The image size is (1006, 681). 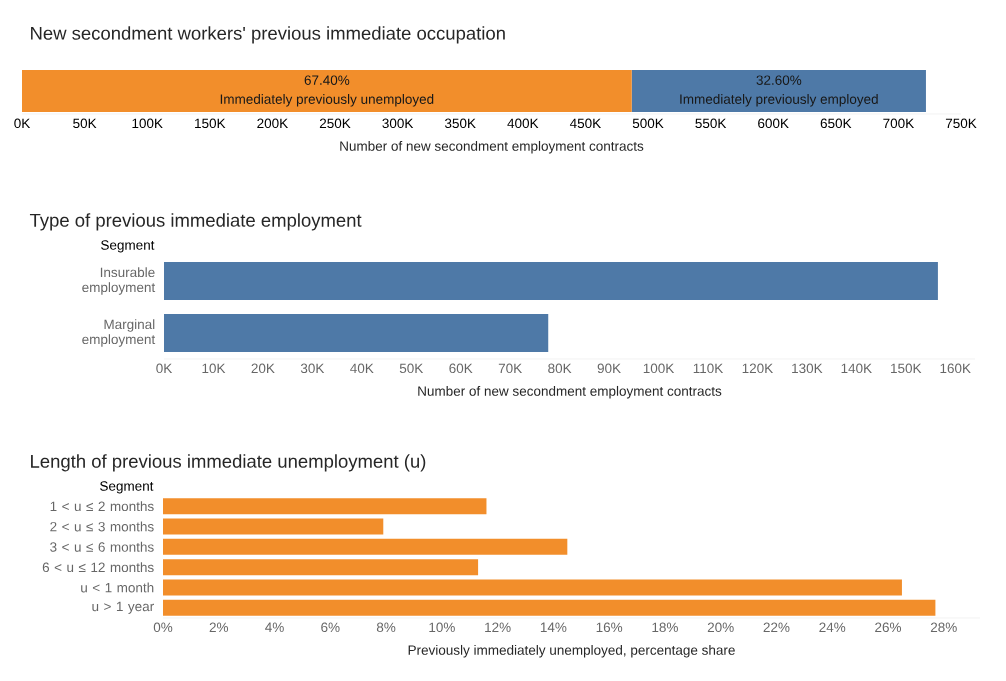 I want to click on series-label: Immediately previously unemployed, so click(x=327, y=100).